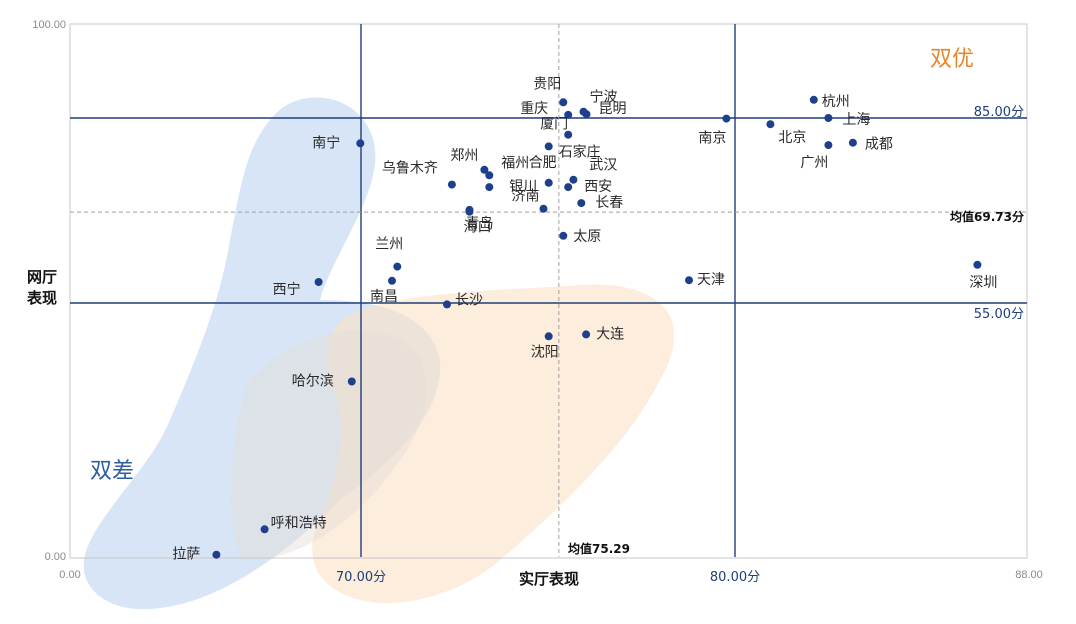 Image resolution: width=1076 pixels, height=624 pixels. I want to click on point-label: 深圳, so click(983, 283).